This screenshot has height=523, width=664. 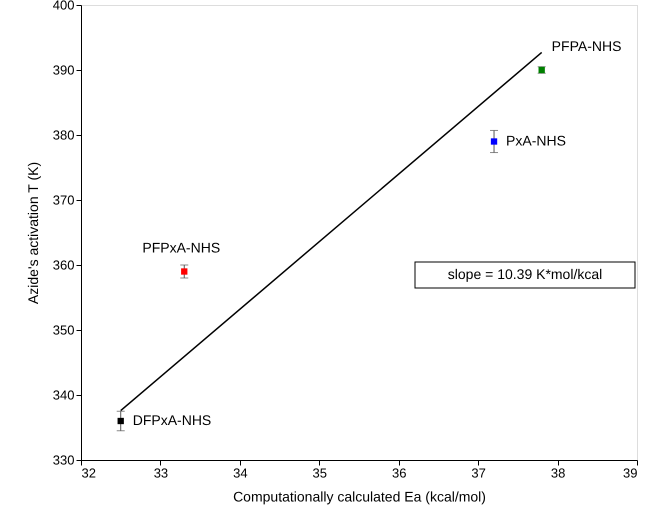 What do you see at coordinates (63, 200) in the screenshot?
I see `y-tick-label: 370` at bounding box center [63, 200].